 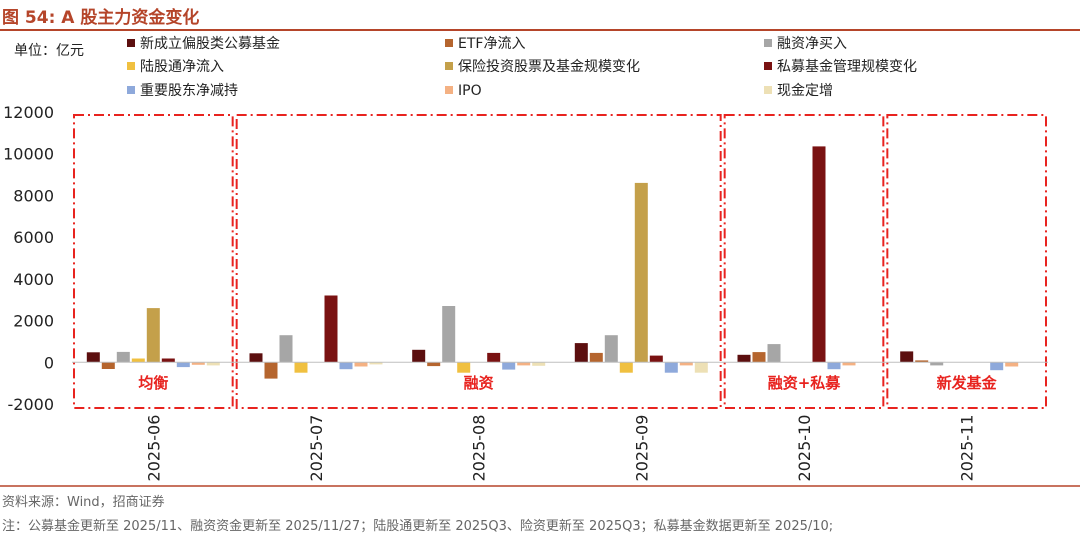 I want to click on source-text: 资料来源：Wind，招商证券, so click(x=83, y=502).